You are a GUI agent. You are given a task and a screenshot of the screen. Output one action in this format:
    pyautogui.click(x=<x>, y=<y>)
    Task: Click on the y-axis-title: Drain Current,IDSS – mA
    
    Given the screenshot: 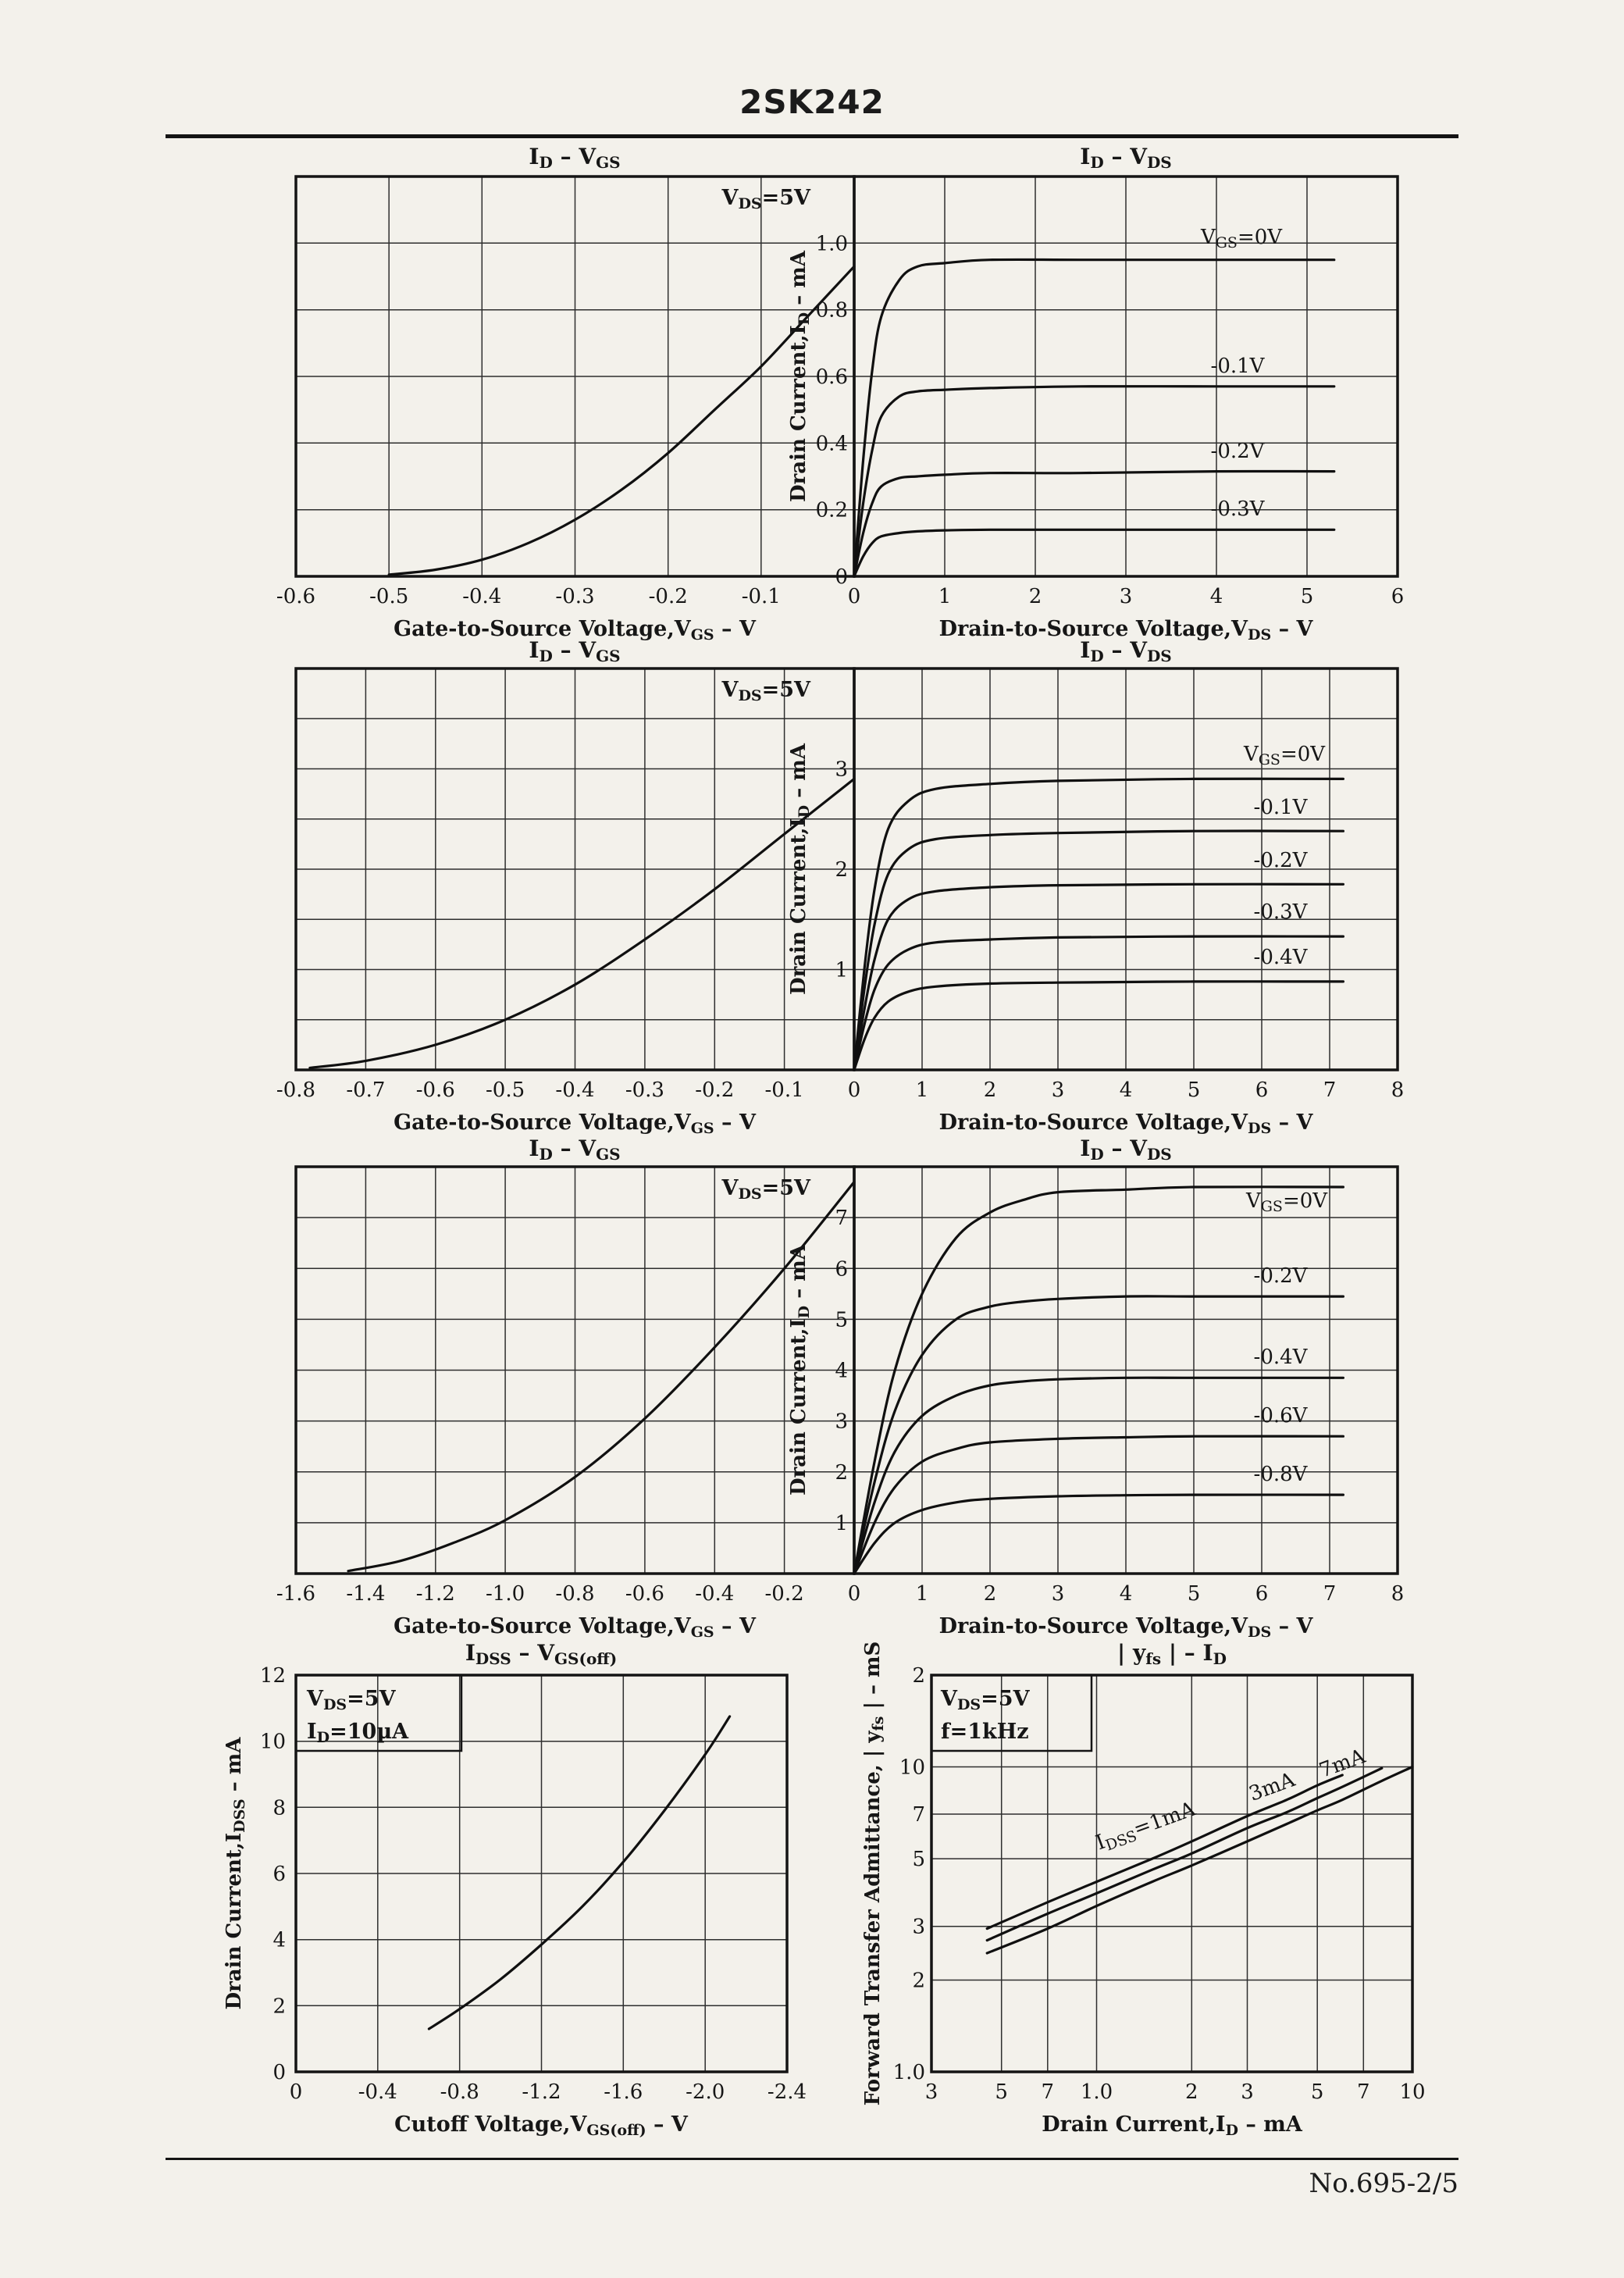 What is the action you would take?
    pyautogui.click(x=236, y=1873)
    